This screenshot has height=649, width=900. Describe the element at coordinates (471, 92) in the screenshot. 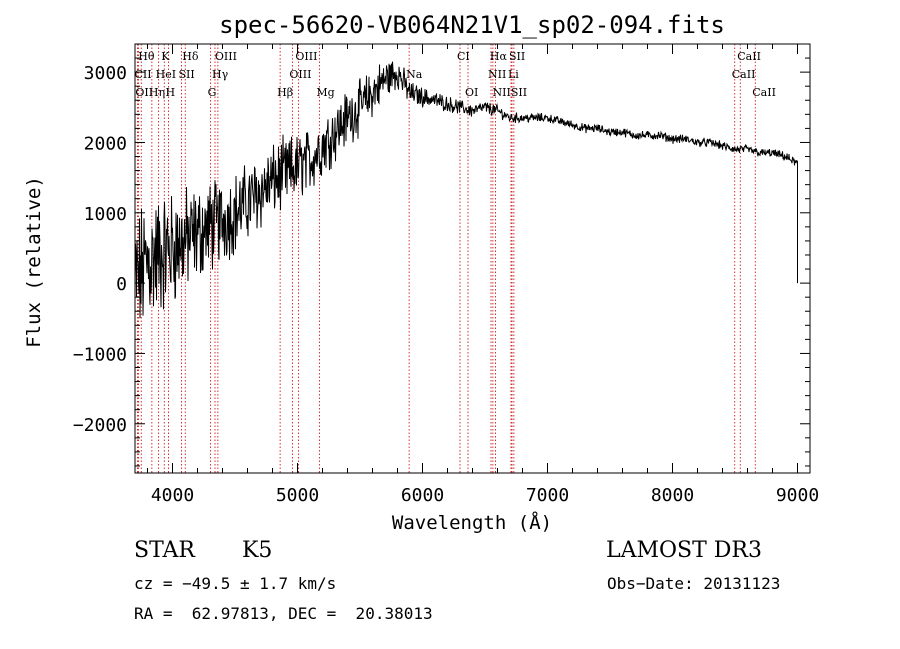

I see `line-label: OI` at that location.